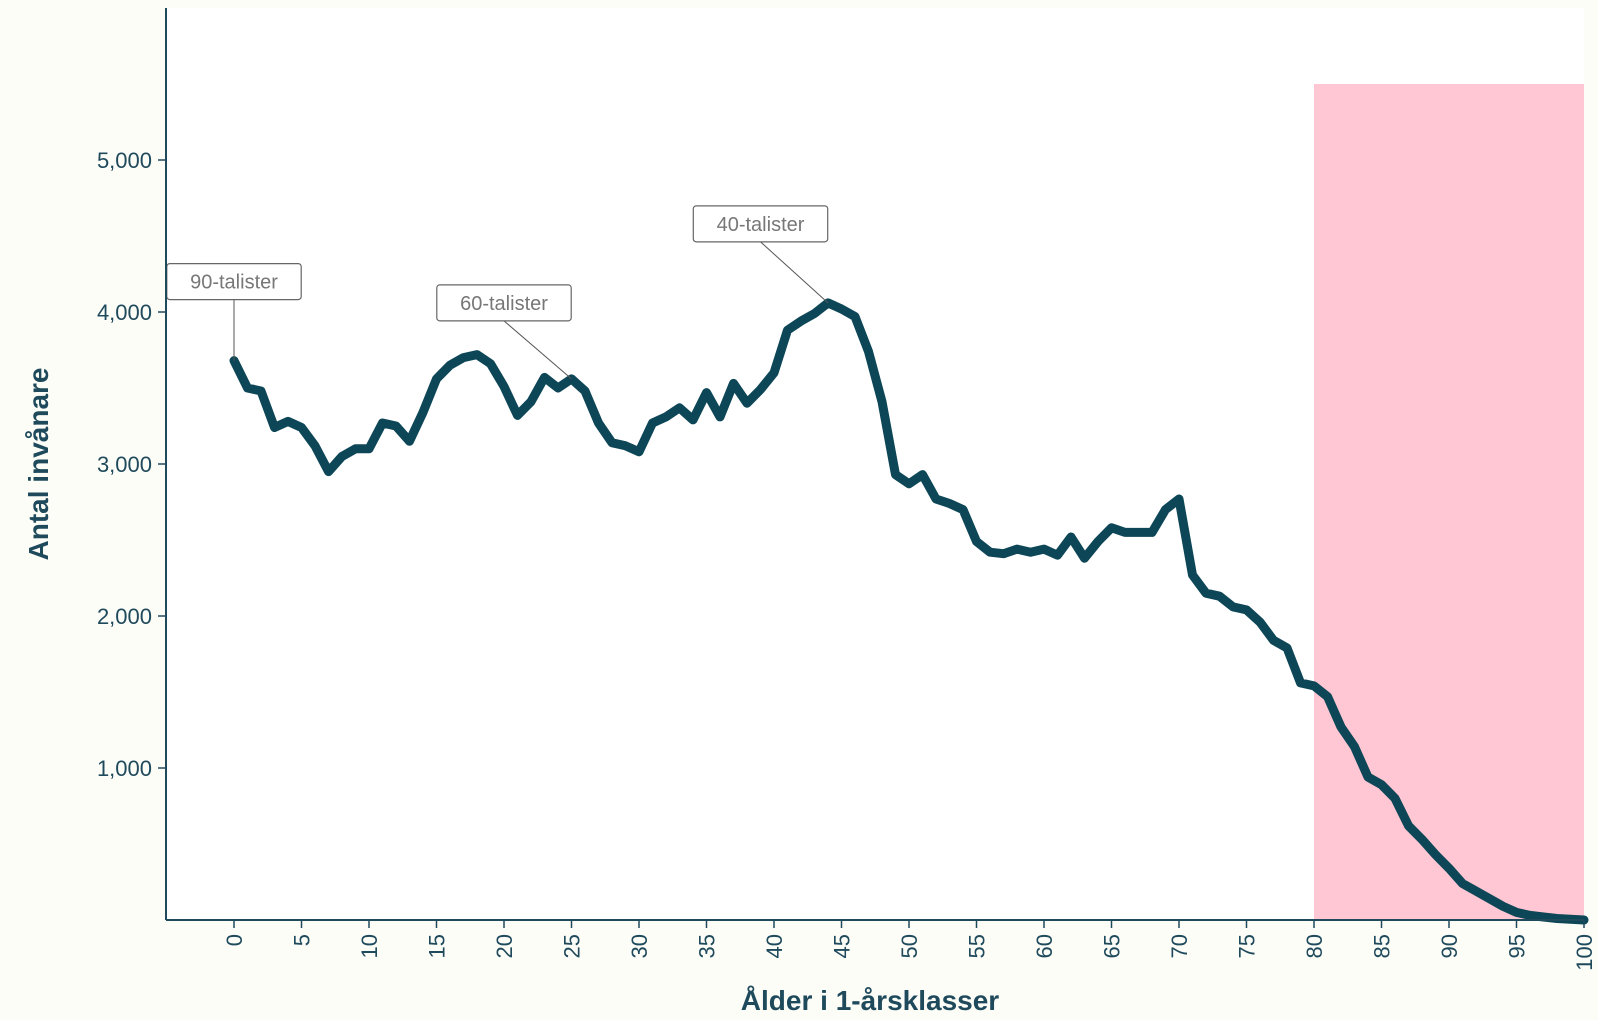  I want to click on y-tick-label: 1,000, so click(124, 768).